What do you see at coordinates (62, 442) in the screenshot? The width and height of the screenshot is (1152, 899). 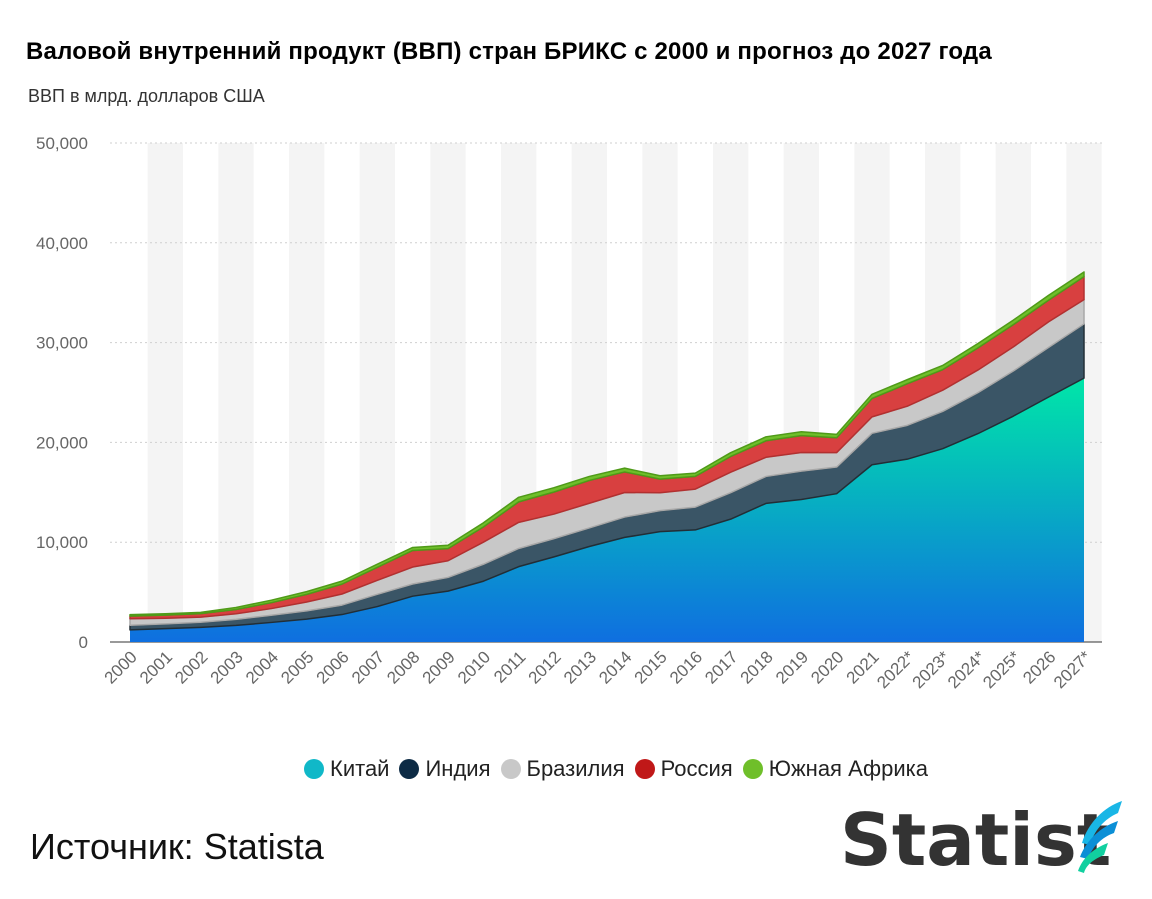 I see `y-tick-label: 20,000` at bounding box center [62, 442].